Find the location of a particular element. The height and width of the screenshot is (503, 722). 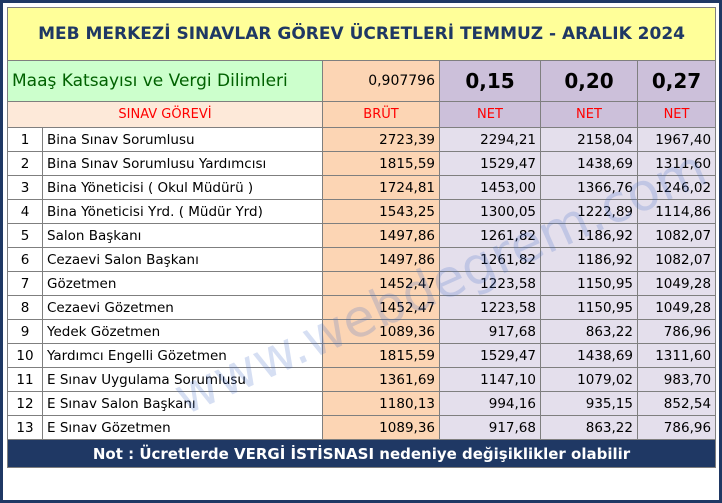

task-name: Salon Başkanı is located at coordinates (182, 235).